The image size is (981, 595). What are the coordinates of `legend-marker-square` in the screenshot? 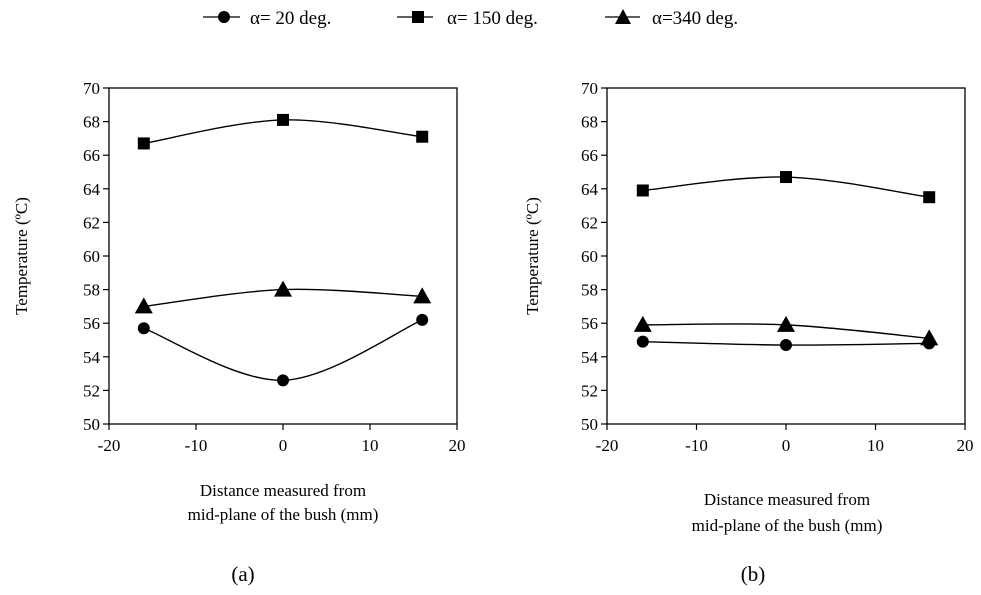 It's located at (418, 17).